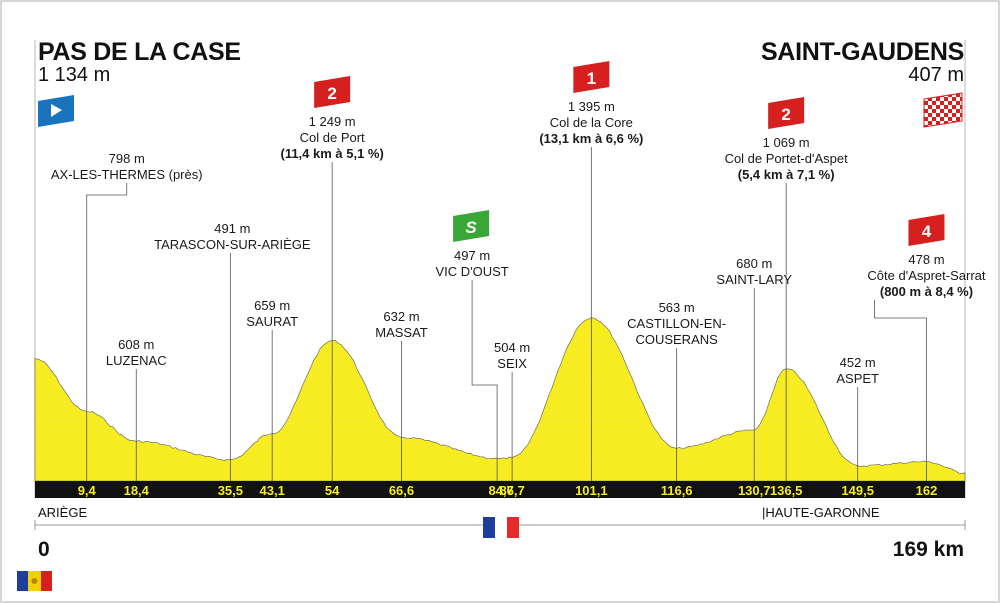  I want to click on km-tick-label: 86,7, so click(511, 490).